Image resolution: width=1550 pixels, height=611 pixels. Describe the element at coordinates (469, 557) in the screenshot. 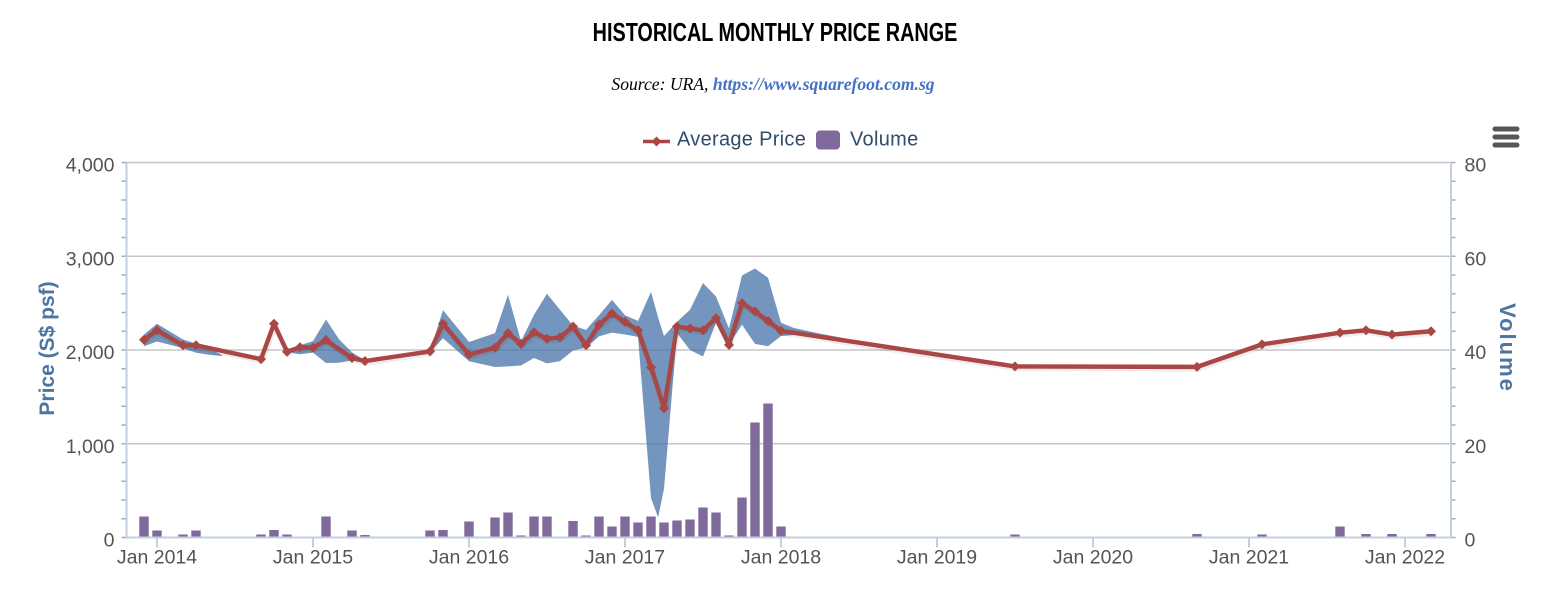

I see `svg-text: Jan 2016` at that location.